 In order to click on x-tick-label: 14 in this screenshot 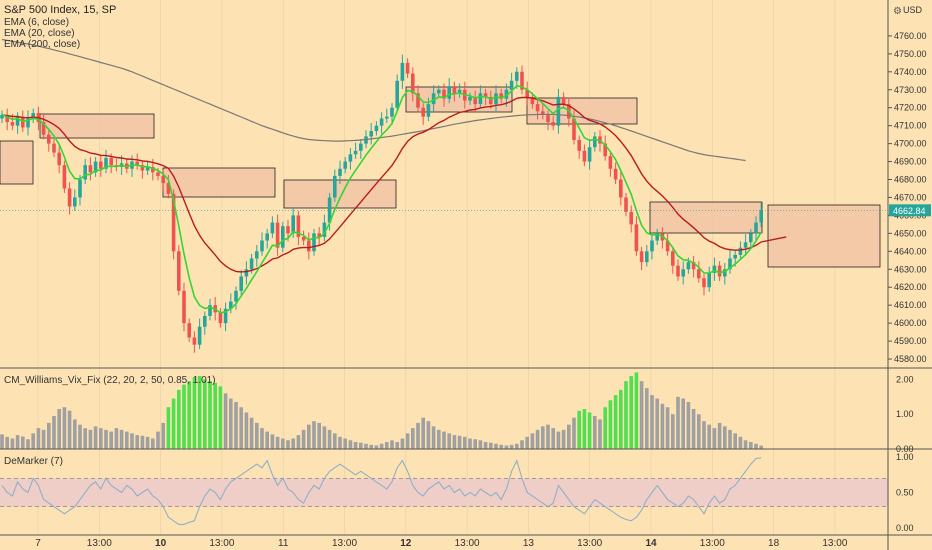, I will do `click(651, 543)`.